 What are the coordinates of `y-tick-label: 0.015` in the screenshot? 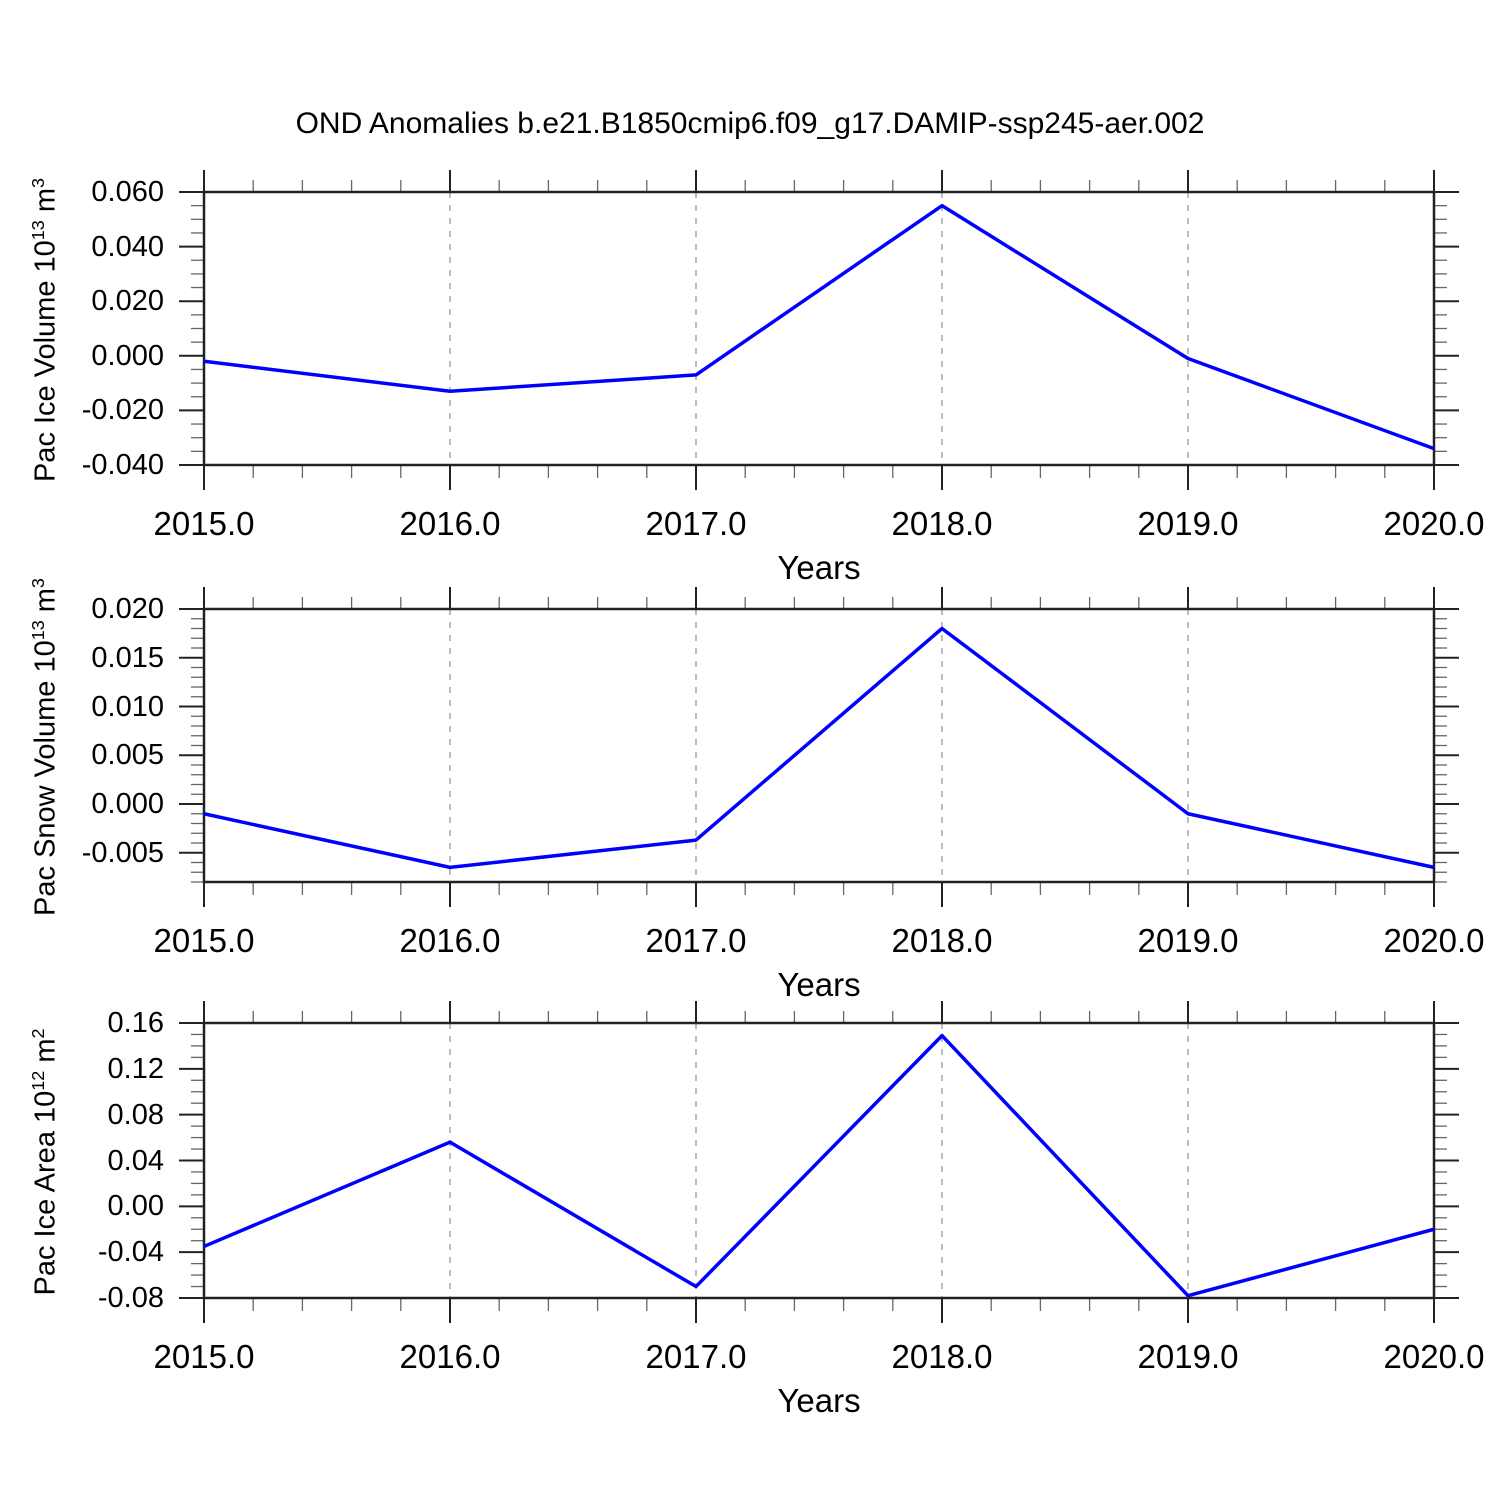 It's located at (127, 657).